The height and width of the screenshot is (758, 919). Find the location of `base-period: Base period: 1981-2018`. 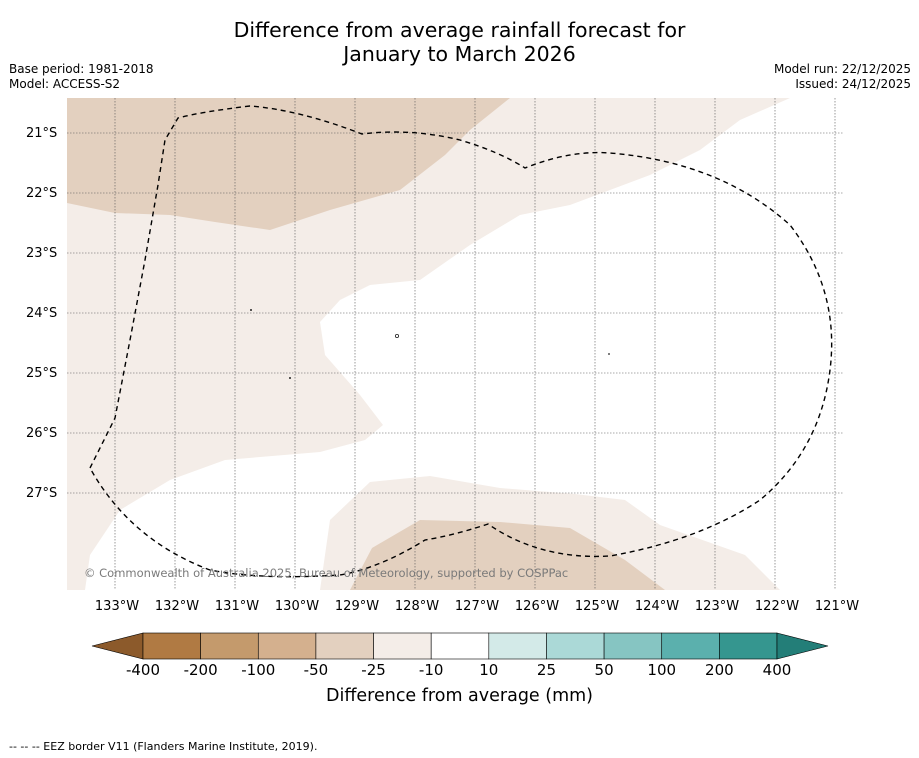

base-period: Base period: 1981-2018 is located at coordinates (81, 69).